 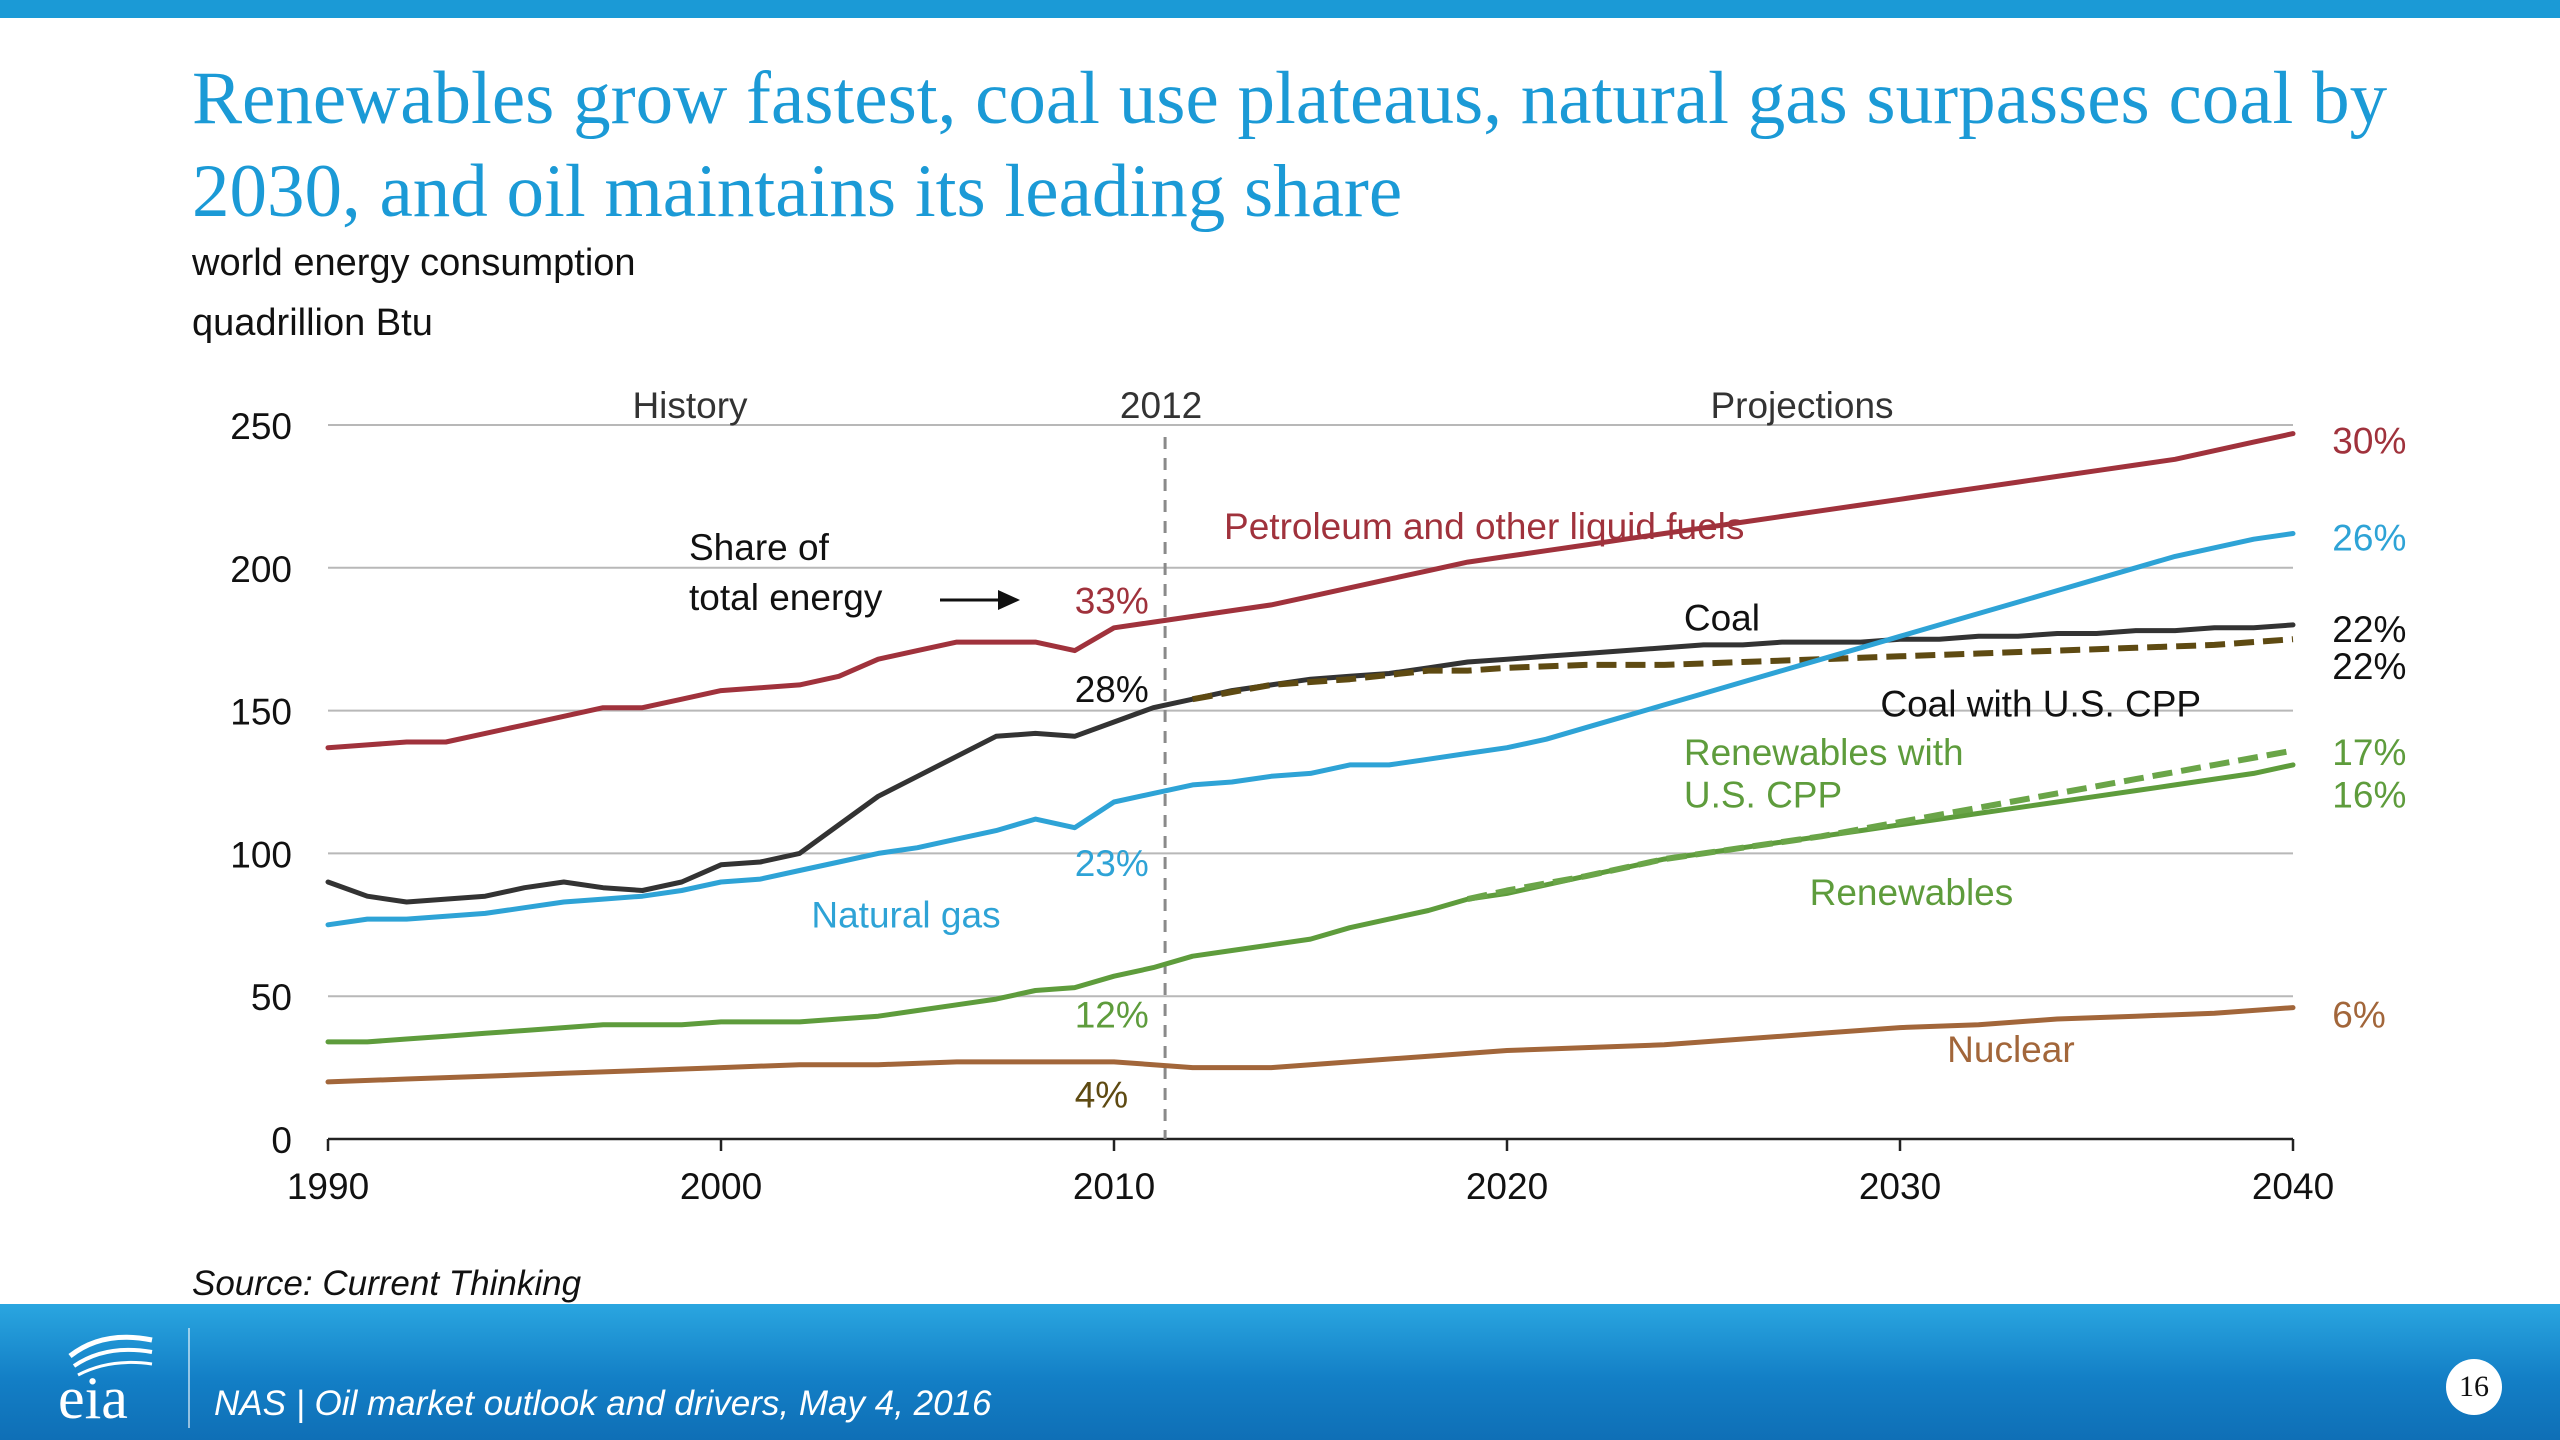 I want to click on series-annotation: Petroleum and other liquid fuels, so click(x=1484, y=526).